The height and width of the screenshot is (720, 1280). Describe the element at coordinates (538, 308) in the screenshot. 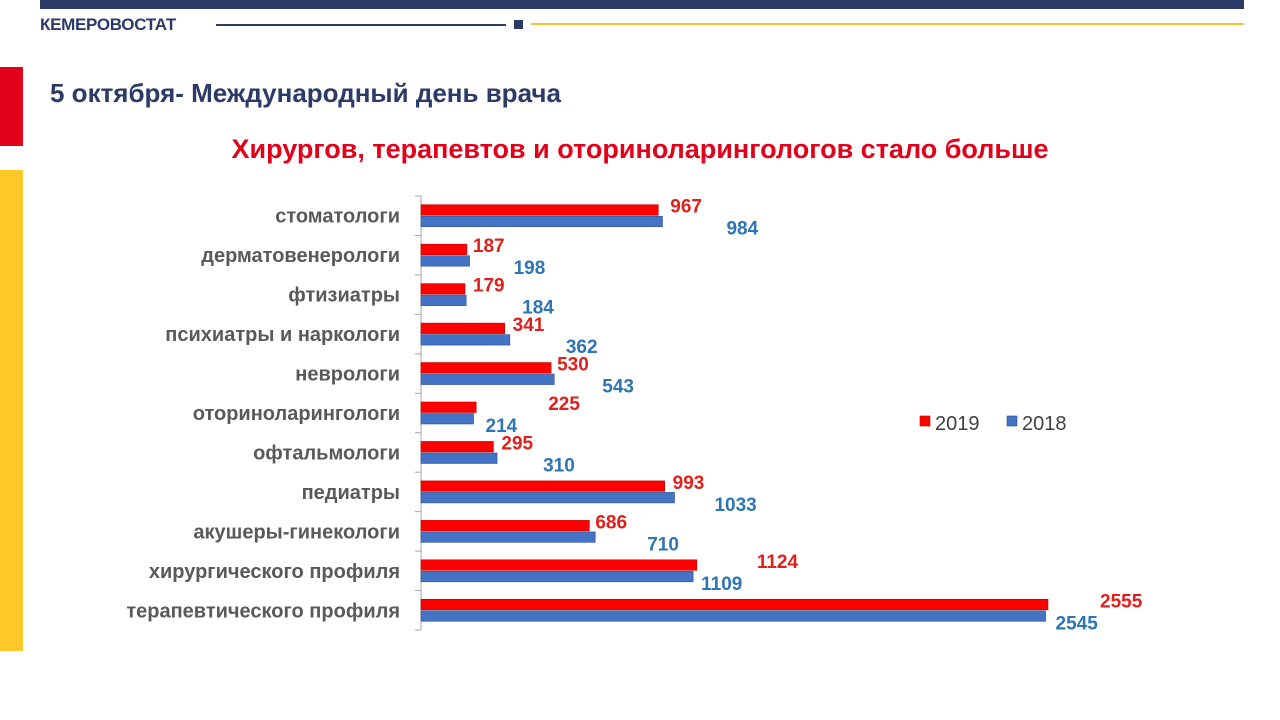

I see `data-label-2018: 184` at that location.